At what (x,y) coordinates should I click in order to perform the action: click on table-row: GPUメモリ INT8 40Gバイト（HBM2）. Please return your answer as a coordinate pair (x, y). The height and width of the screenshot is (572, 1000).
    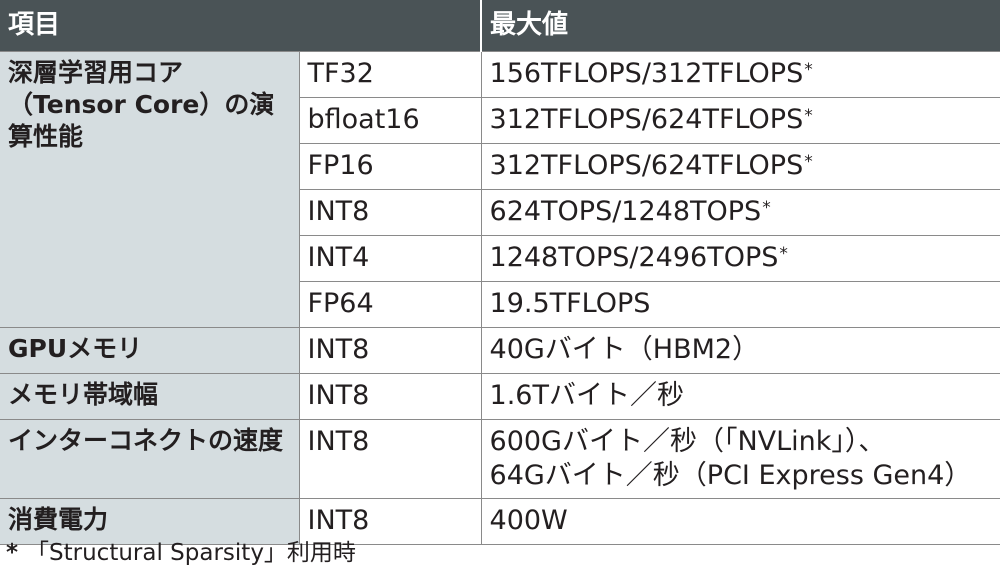
    Looking at the image, I should click on (500, 350).